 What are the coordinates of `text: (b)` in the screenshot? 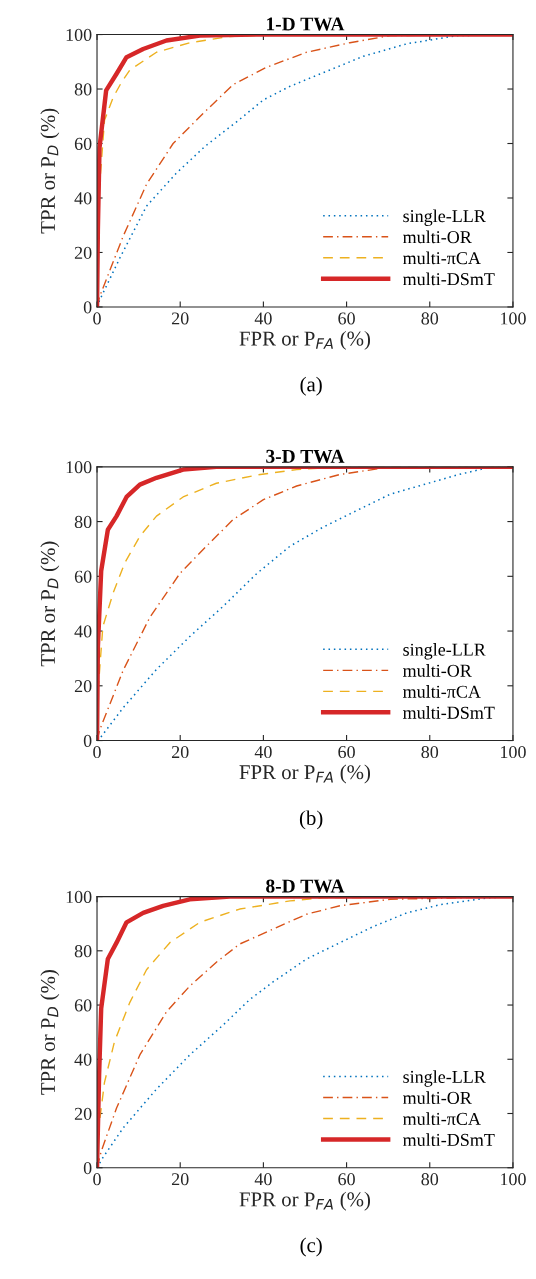 It's located at (311, 820).